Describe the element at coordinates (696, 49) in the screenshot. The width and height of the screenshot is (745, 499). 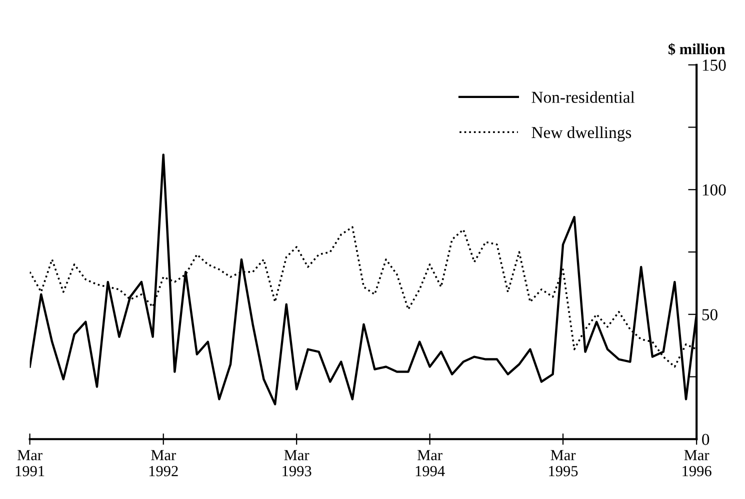
I see `y-axis-title: $ million` at that location.